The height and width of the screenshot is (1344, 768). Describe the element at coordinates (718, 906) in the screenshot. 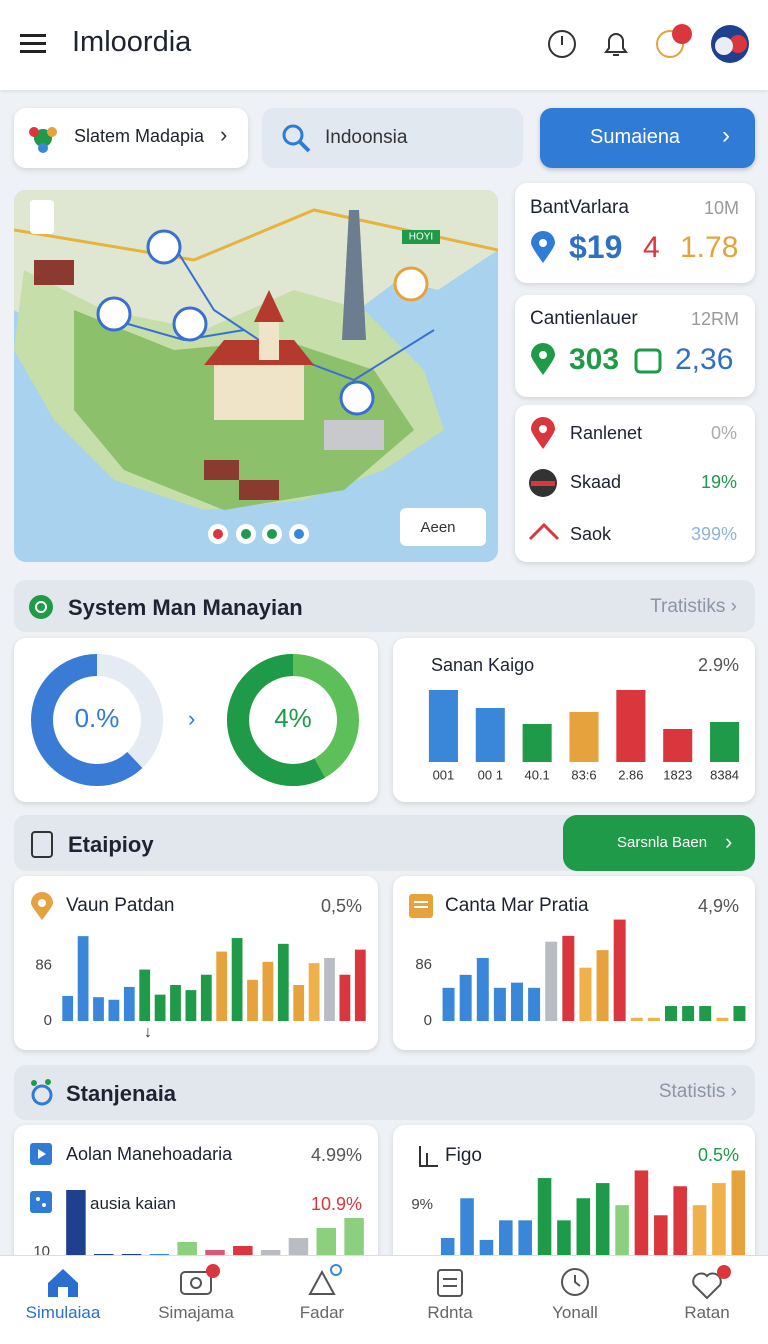

I see `chart-note: 4,9%` at that location.